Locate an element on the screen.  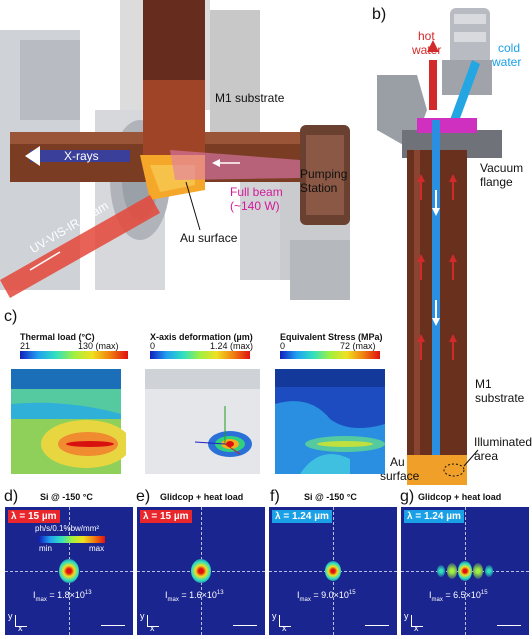
c3-min: 0 is located at coordinates (283, 346).